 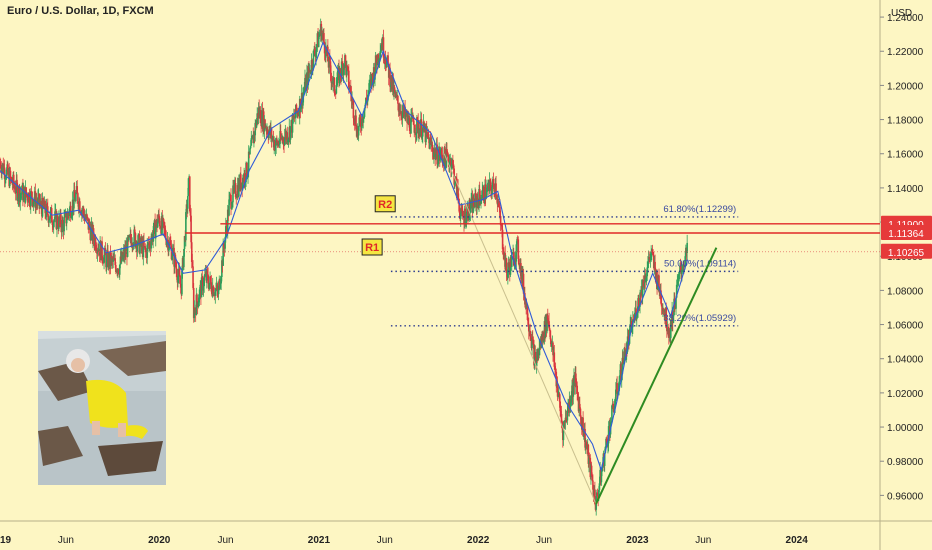 What do you see at coordinates (905, 360) in the screenshot?
I see `y-tick-label: 1.04000` at bounding box center [905, 360].